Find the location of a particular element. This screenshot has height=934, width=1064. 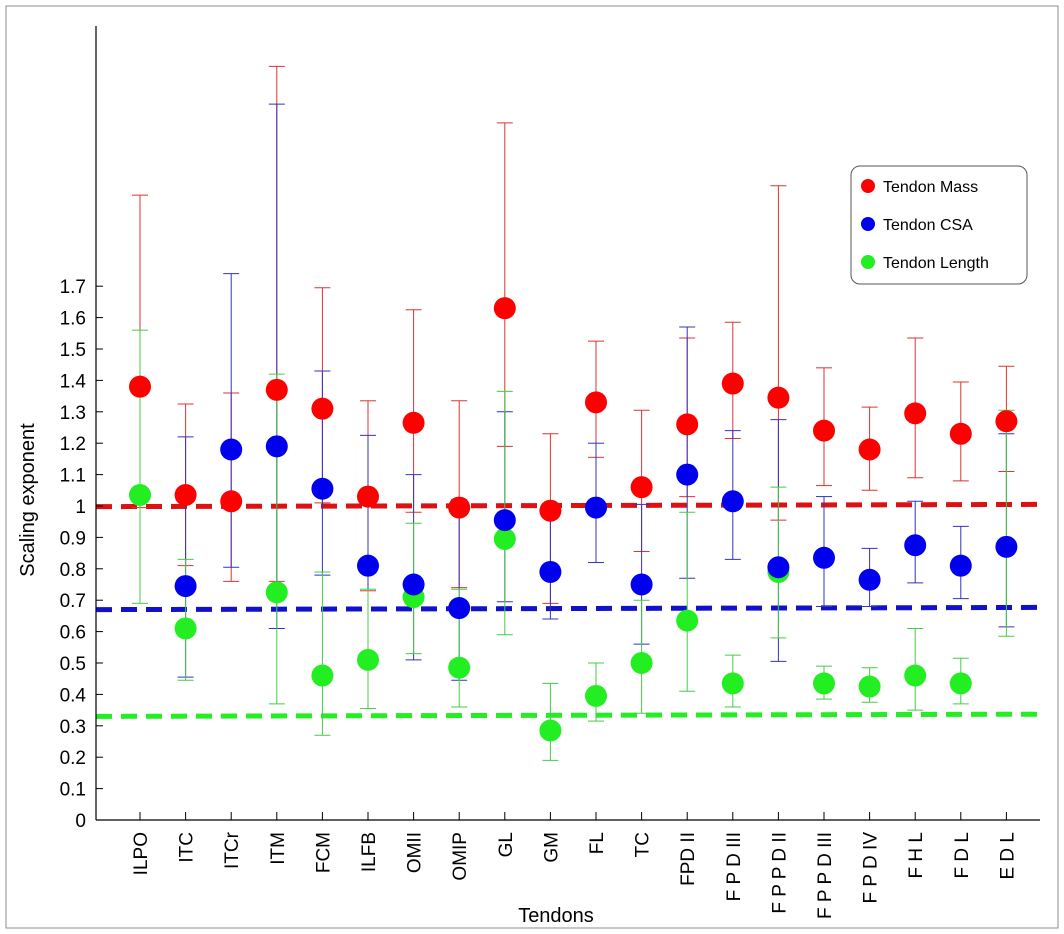

x-tick-label: GM is located at coordinates (551, 847).